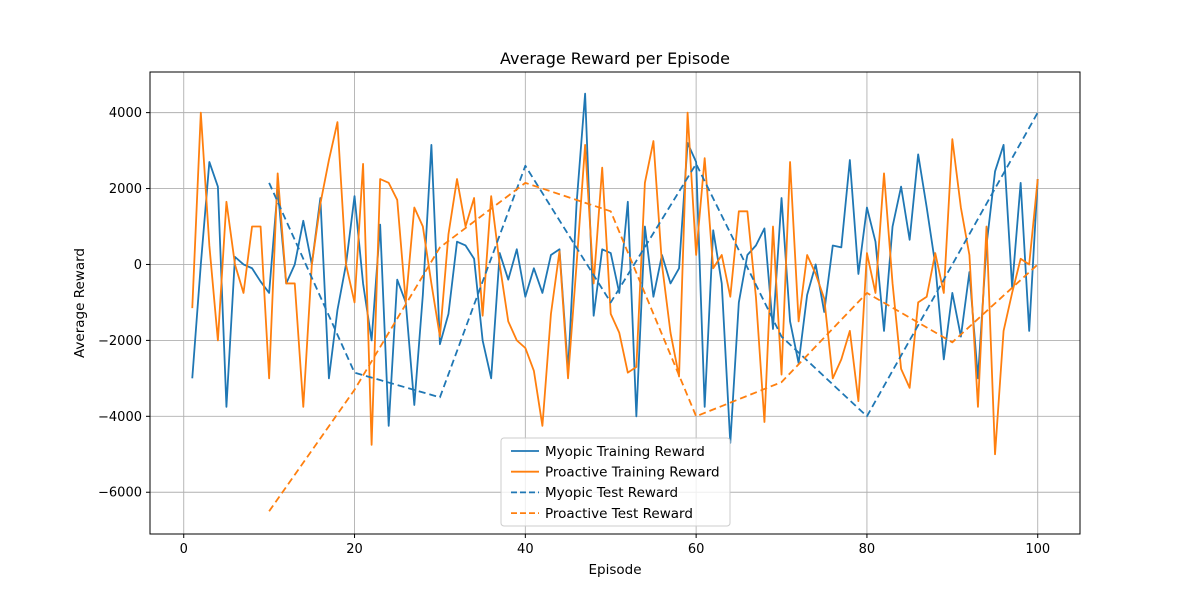  What do you see at coordinates (125, 189) in the screenshot?
I see `y-tick-label: 2000` at bounding box center [125, 189].